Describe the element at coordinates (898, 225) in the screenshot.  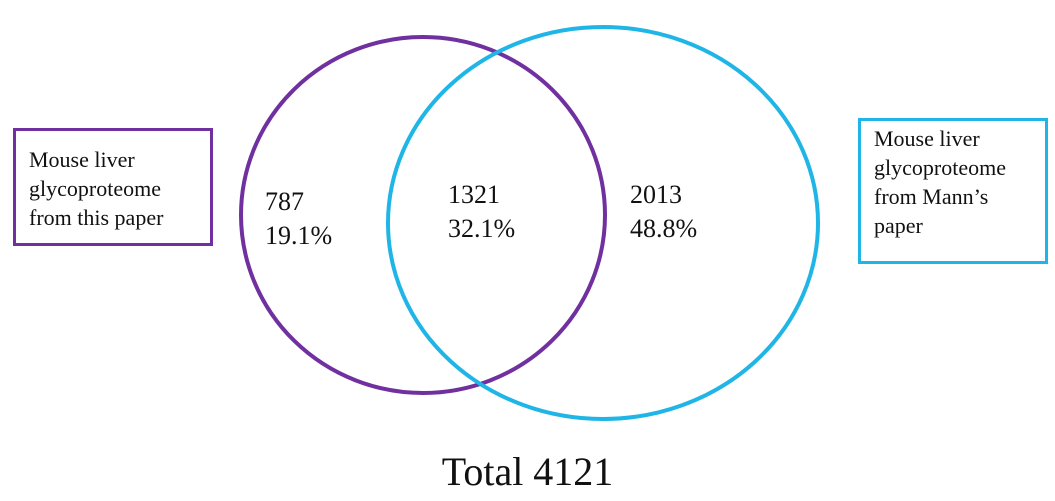
I see `legend-line: paper` at that location.